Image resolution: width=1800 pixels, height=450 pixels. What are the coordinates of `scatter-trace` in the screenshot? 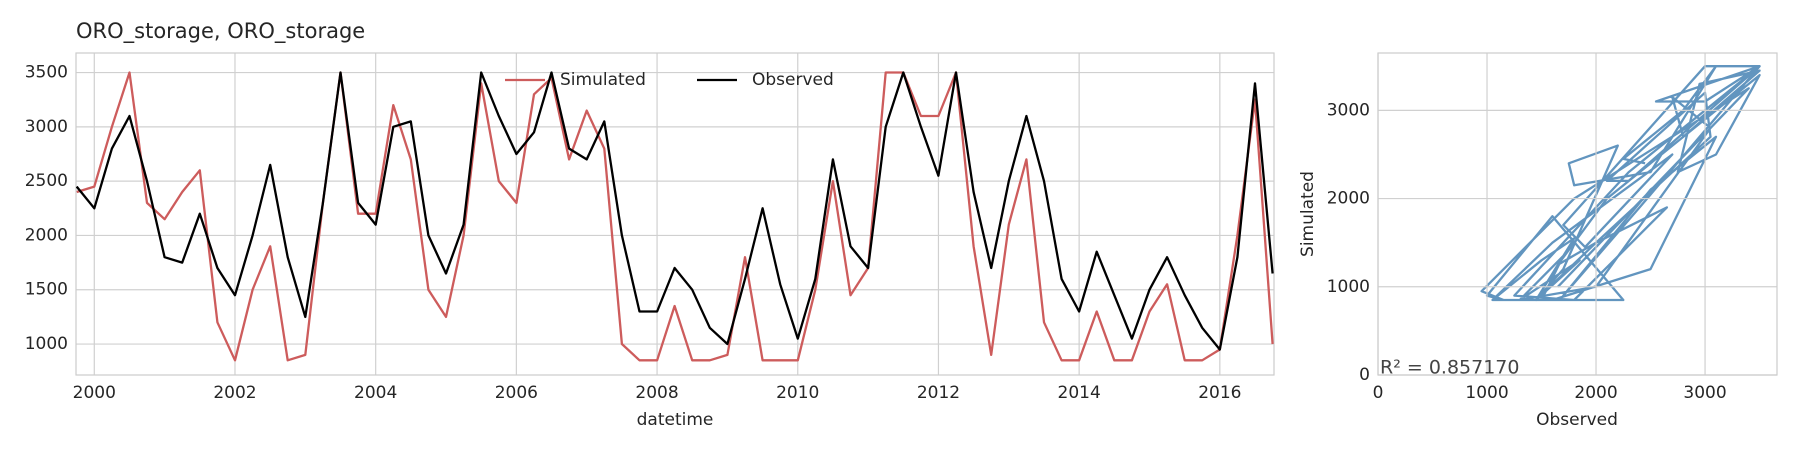 It's located at (1620, 183).